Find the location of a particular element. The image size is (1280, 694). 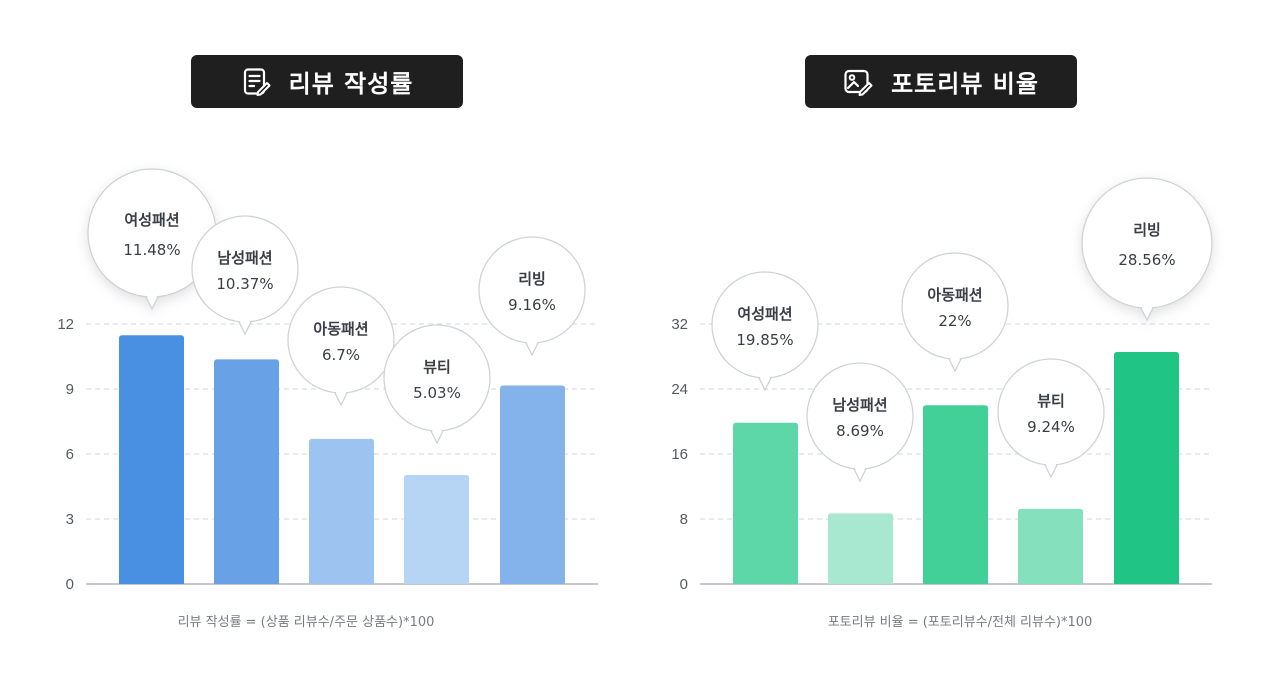

review-rate-formula: 리뷰 작성률 = (상품 리뷰수/주문 상품수)*100 is located at coordinates (306, 622).